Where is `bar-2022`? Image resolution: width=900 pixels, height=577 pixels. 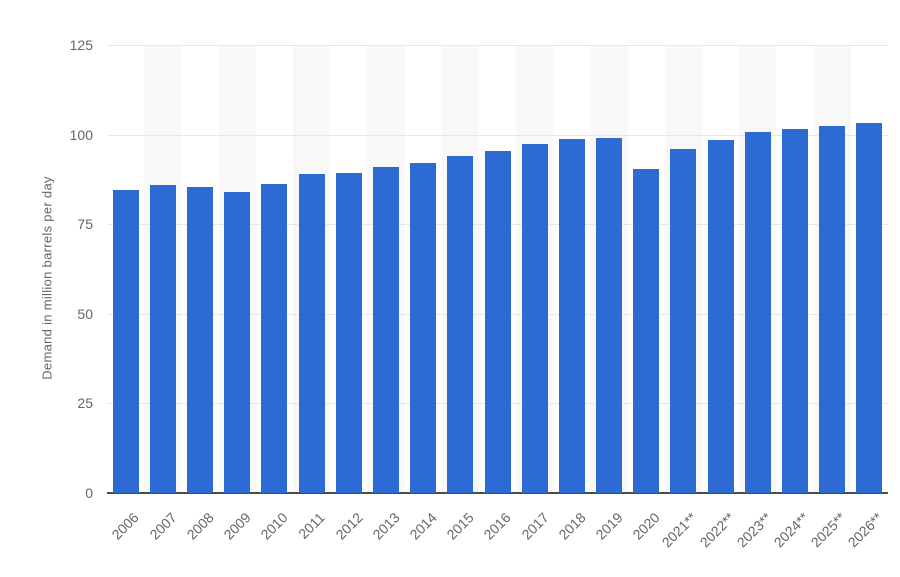
bar-2022 is located at coordinates (720, 316).